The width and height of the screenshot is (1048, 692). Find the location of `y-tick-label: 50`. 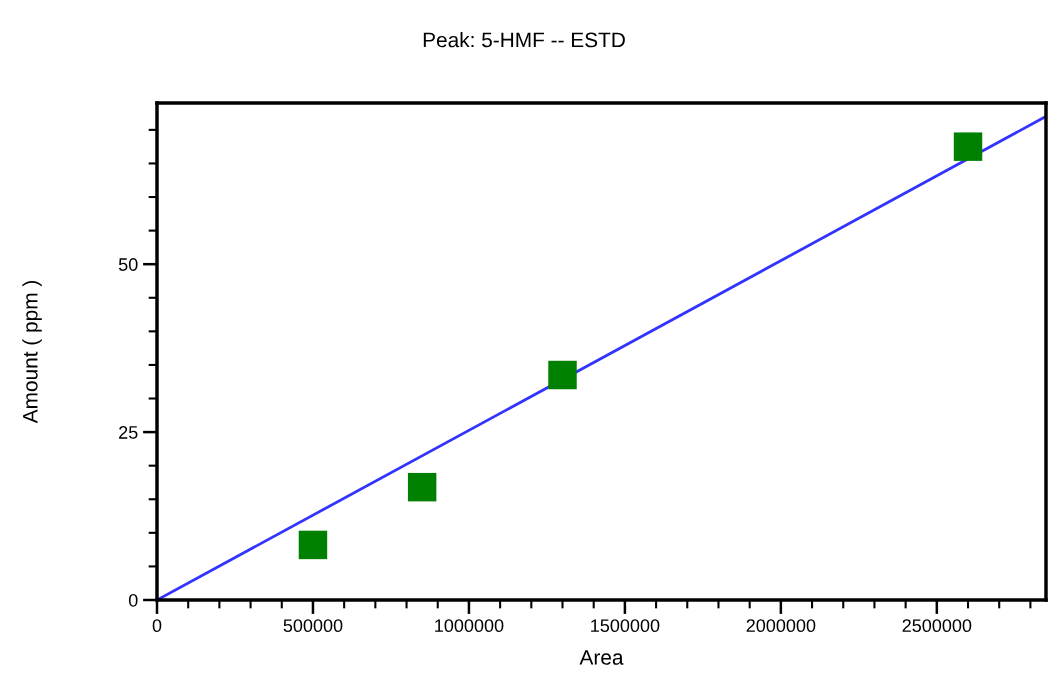

y-tick-label: 50 is located at coordinates (128, 264).